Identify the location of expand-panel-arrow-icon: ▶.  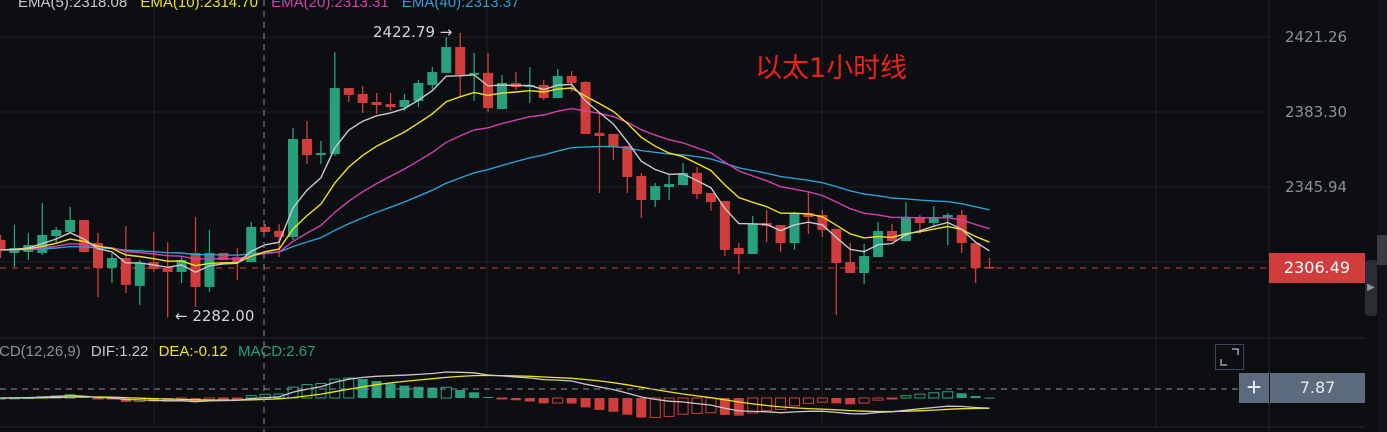
(1371, 288).